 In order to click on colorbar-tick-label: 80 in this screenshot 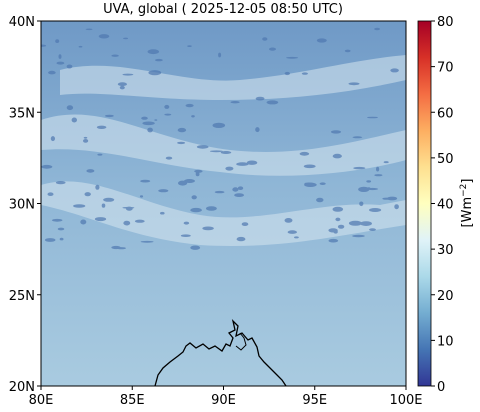, I will do `click(445, 22)`.